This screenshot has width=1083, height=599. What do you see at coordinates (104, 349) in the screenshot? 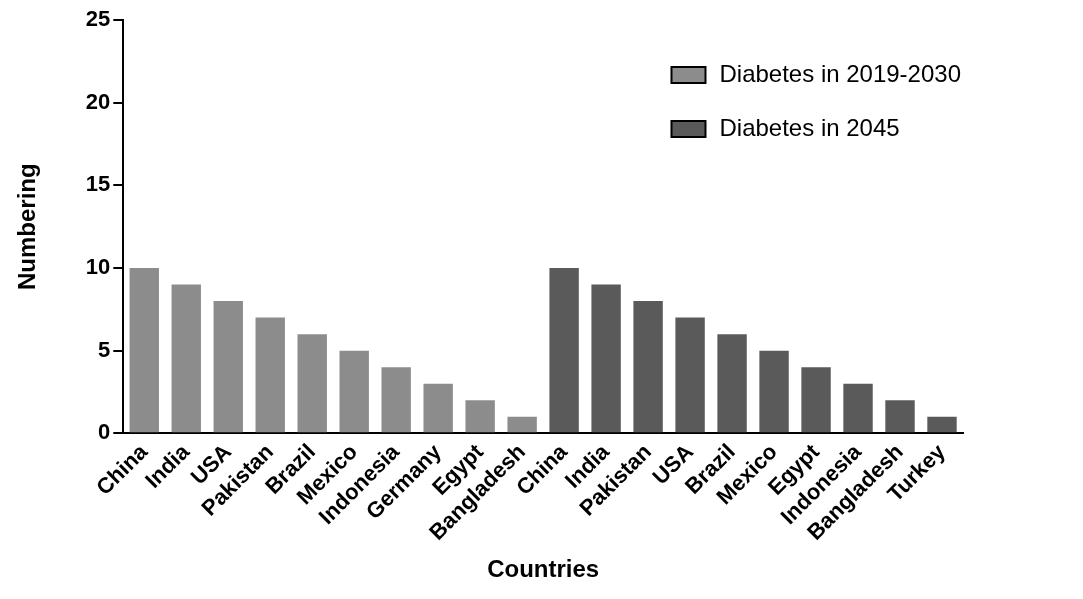
I see `y-tick-label: 5` at bounding box center [104, 349].